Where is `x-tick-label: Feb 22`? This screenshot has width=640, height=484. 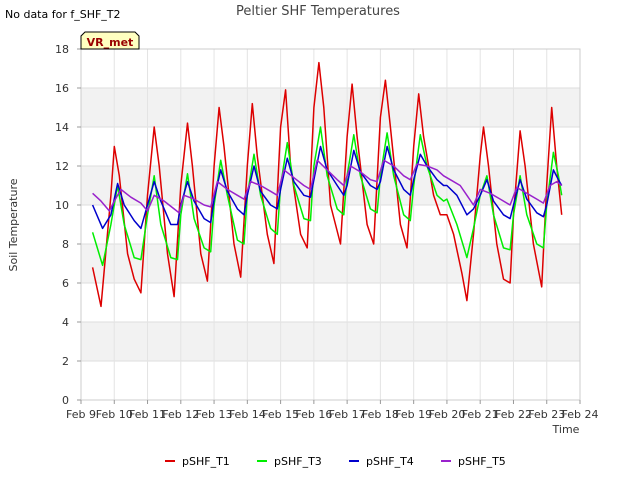 x-tick-label: Feb 22 is located at coordinates (513, 414).